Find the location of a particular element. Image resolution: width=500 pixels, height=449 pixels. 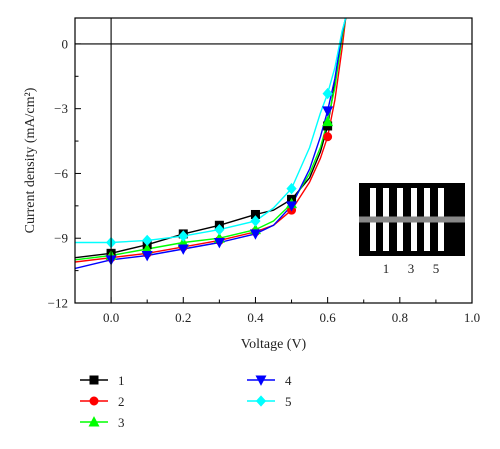

legend-label: 3 is located at coordinates (121, 422).